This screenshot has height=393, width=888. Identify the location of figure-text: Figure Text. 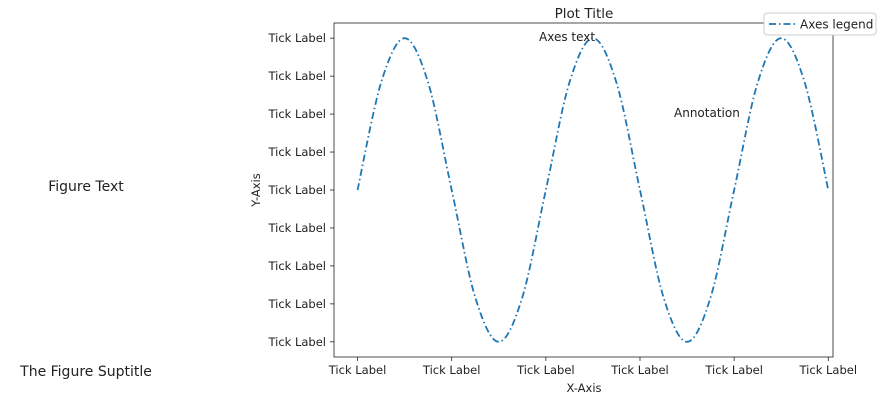
(86, 187).